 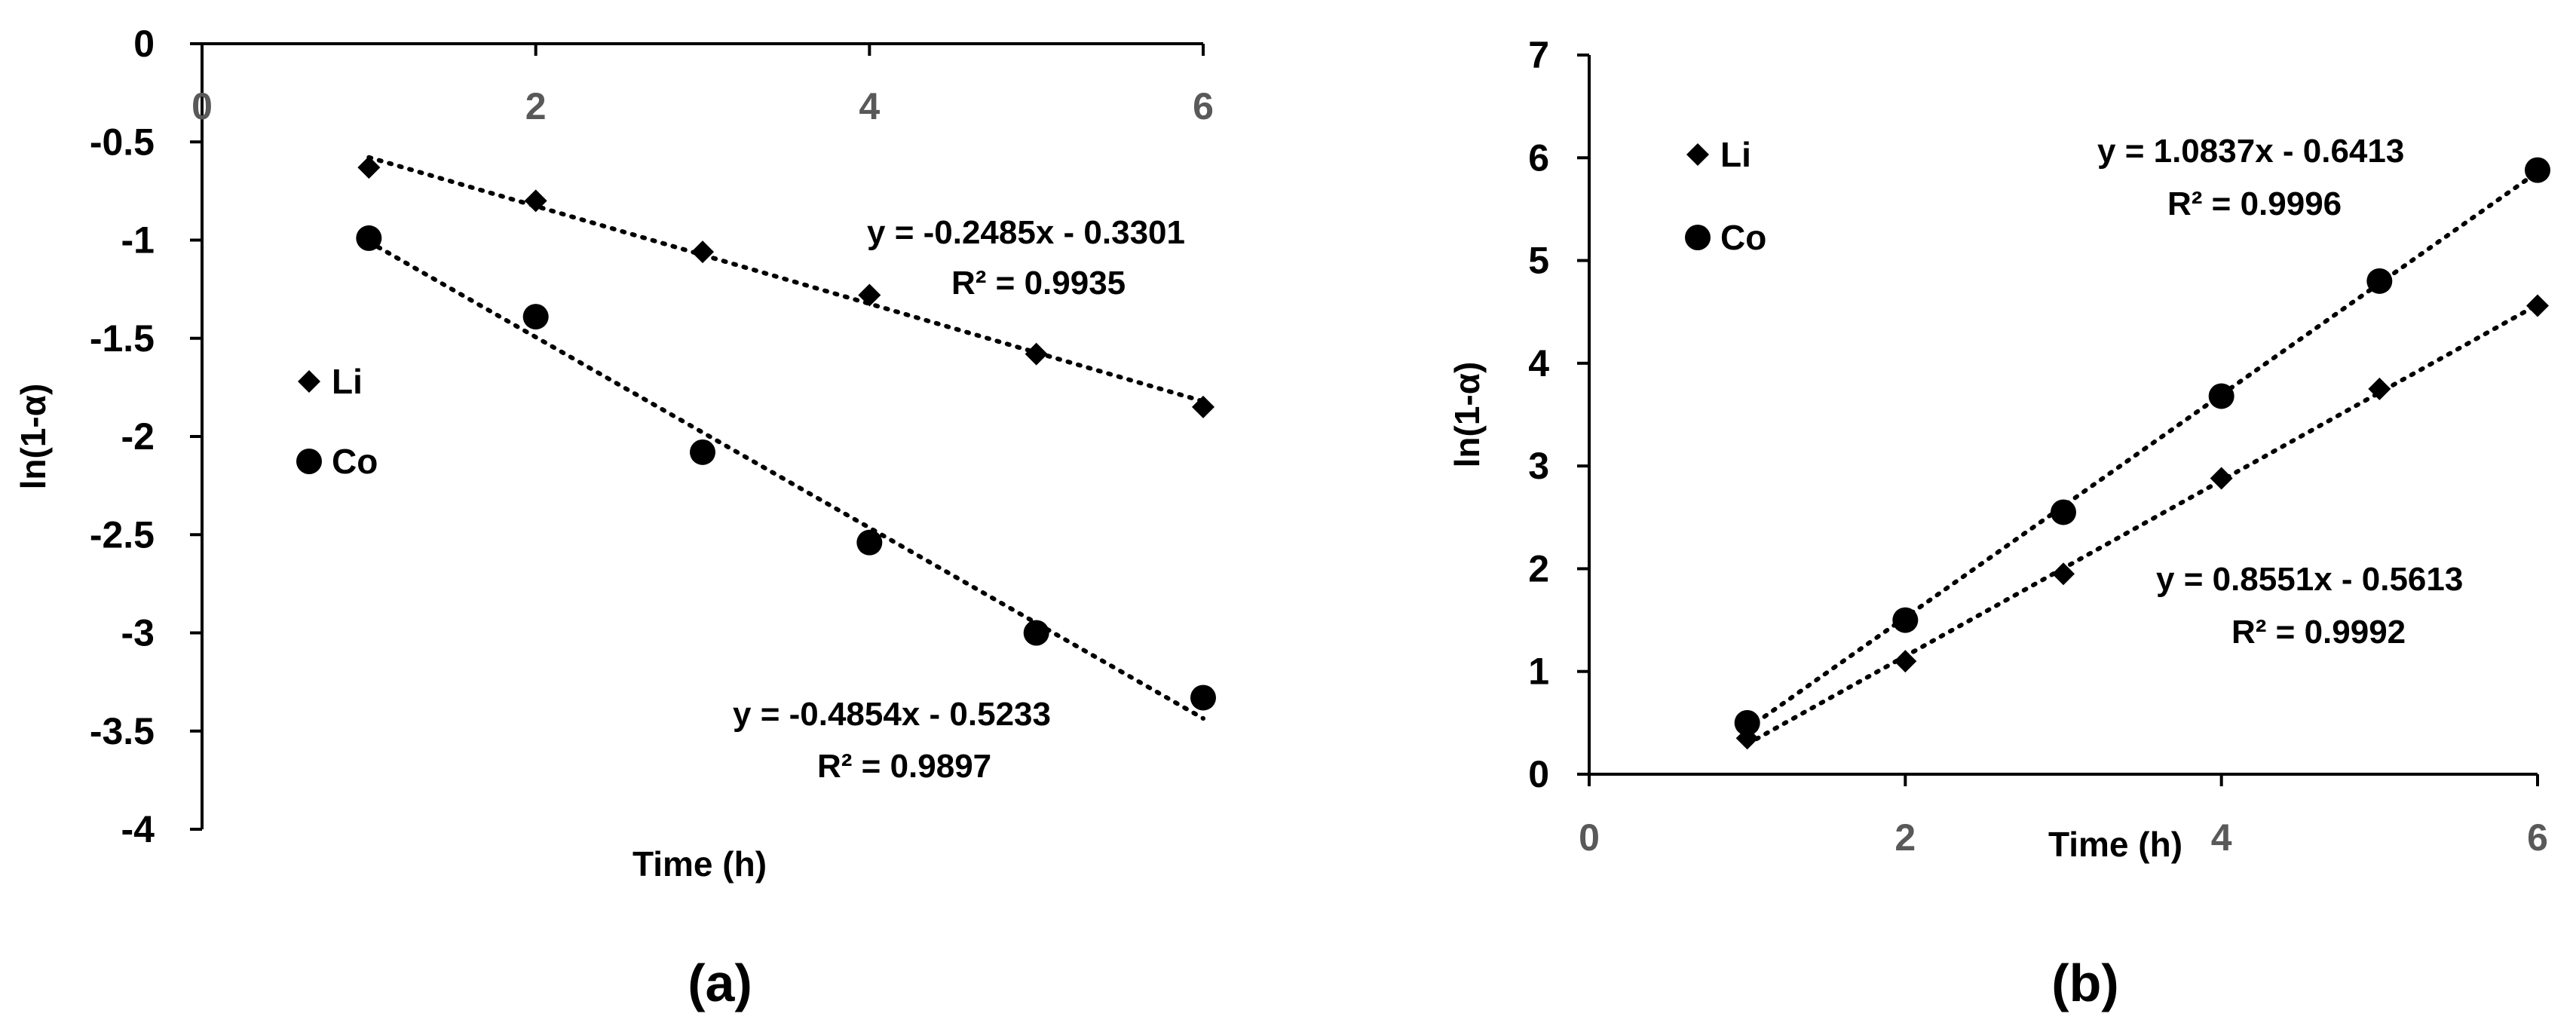 What do you see at coordinates (700, 864) in the screenshot?
I see `x-axis-label-a: Time (h)` at bounding box center [700, 864].